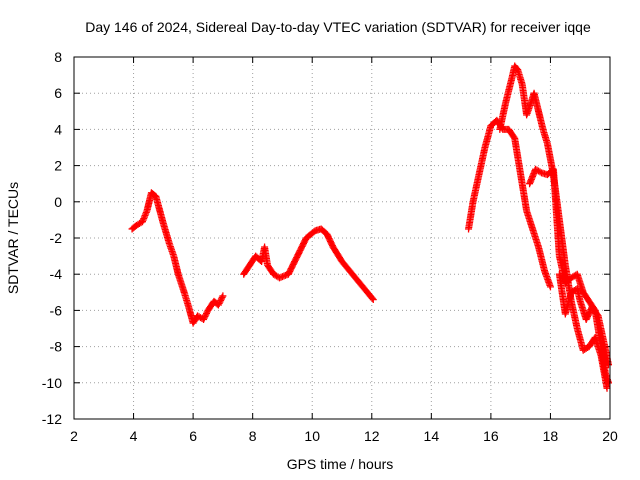  Describe the element at coordinates (56, 274) in the screenshot. I see `y-tick-label: -4` at that location.